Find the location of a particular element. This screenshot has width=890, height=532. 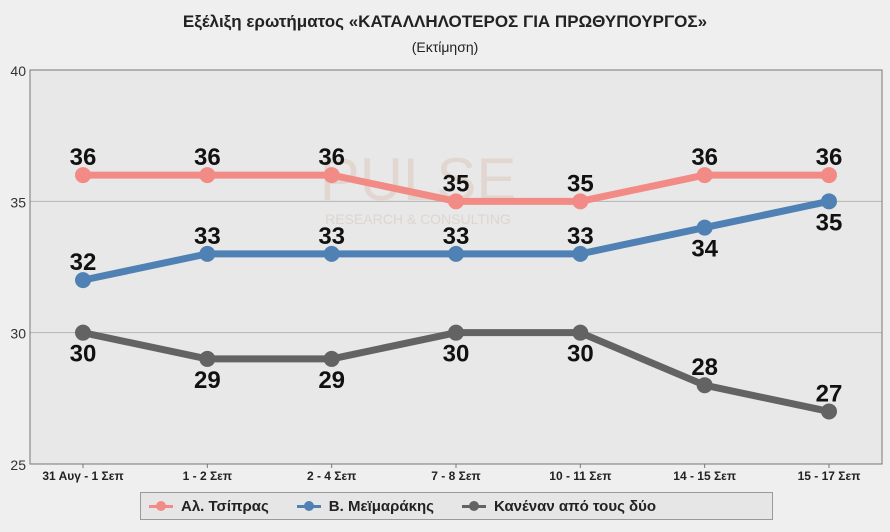

watermark-subtext: RESEARCH & CONSULTING is located at coordinates (418, 219).